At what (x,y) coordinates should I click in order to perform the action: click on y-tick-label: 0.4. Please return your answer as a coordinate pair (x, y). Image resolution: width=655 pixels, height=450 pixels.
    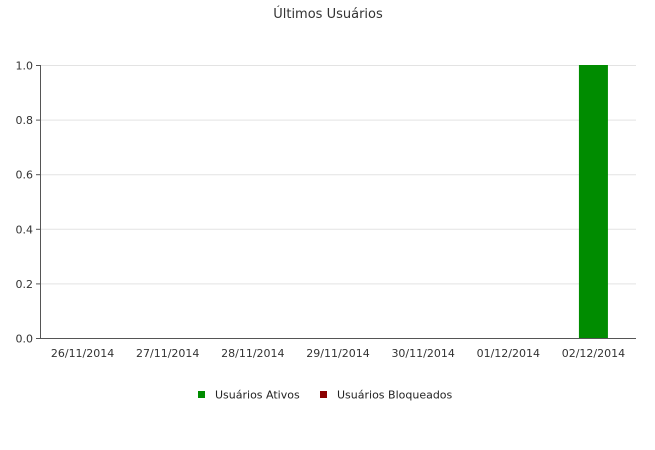
    Looking at the image, I should click on (25, 229).